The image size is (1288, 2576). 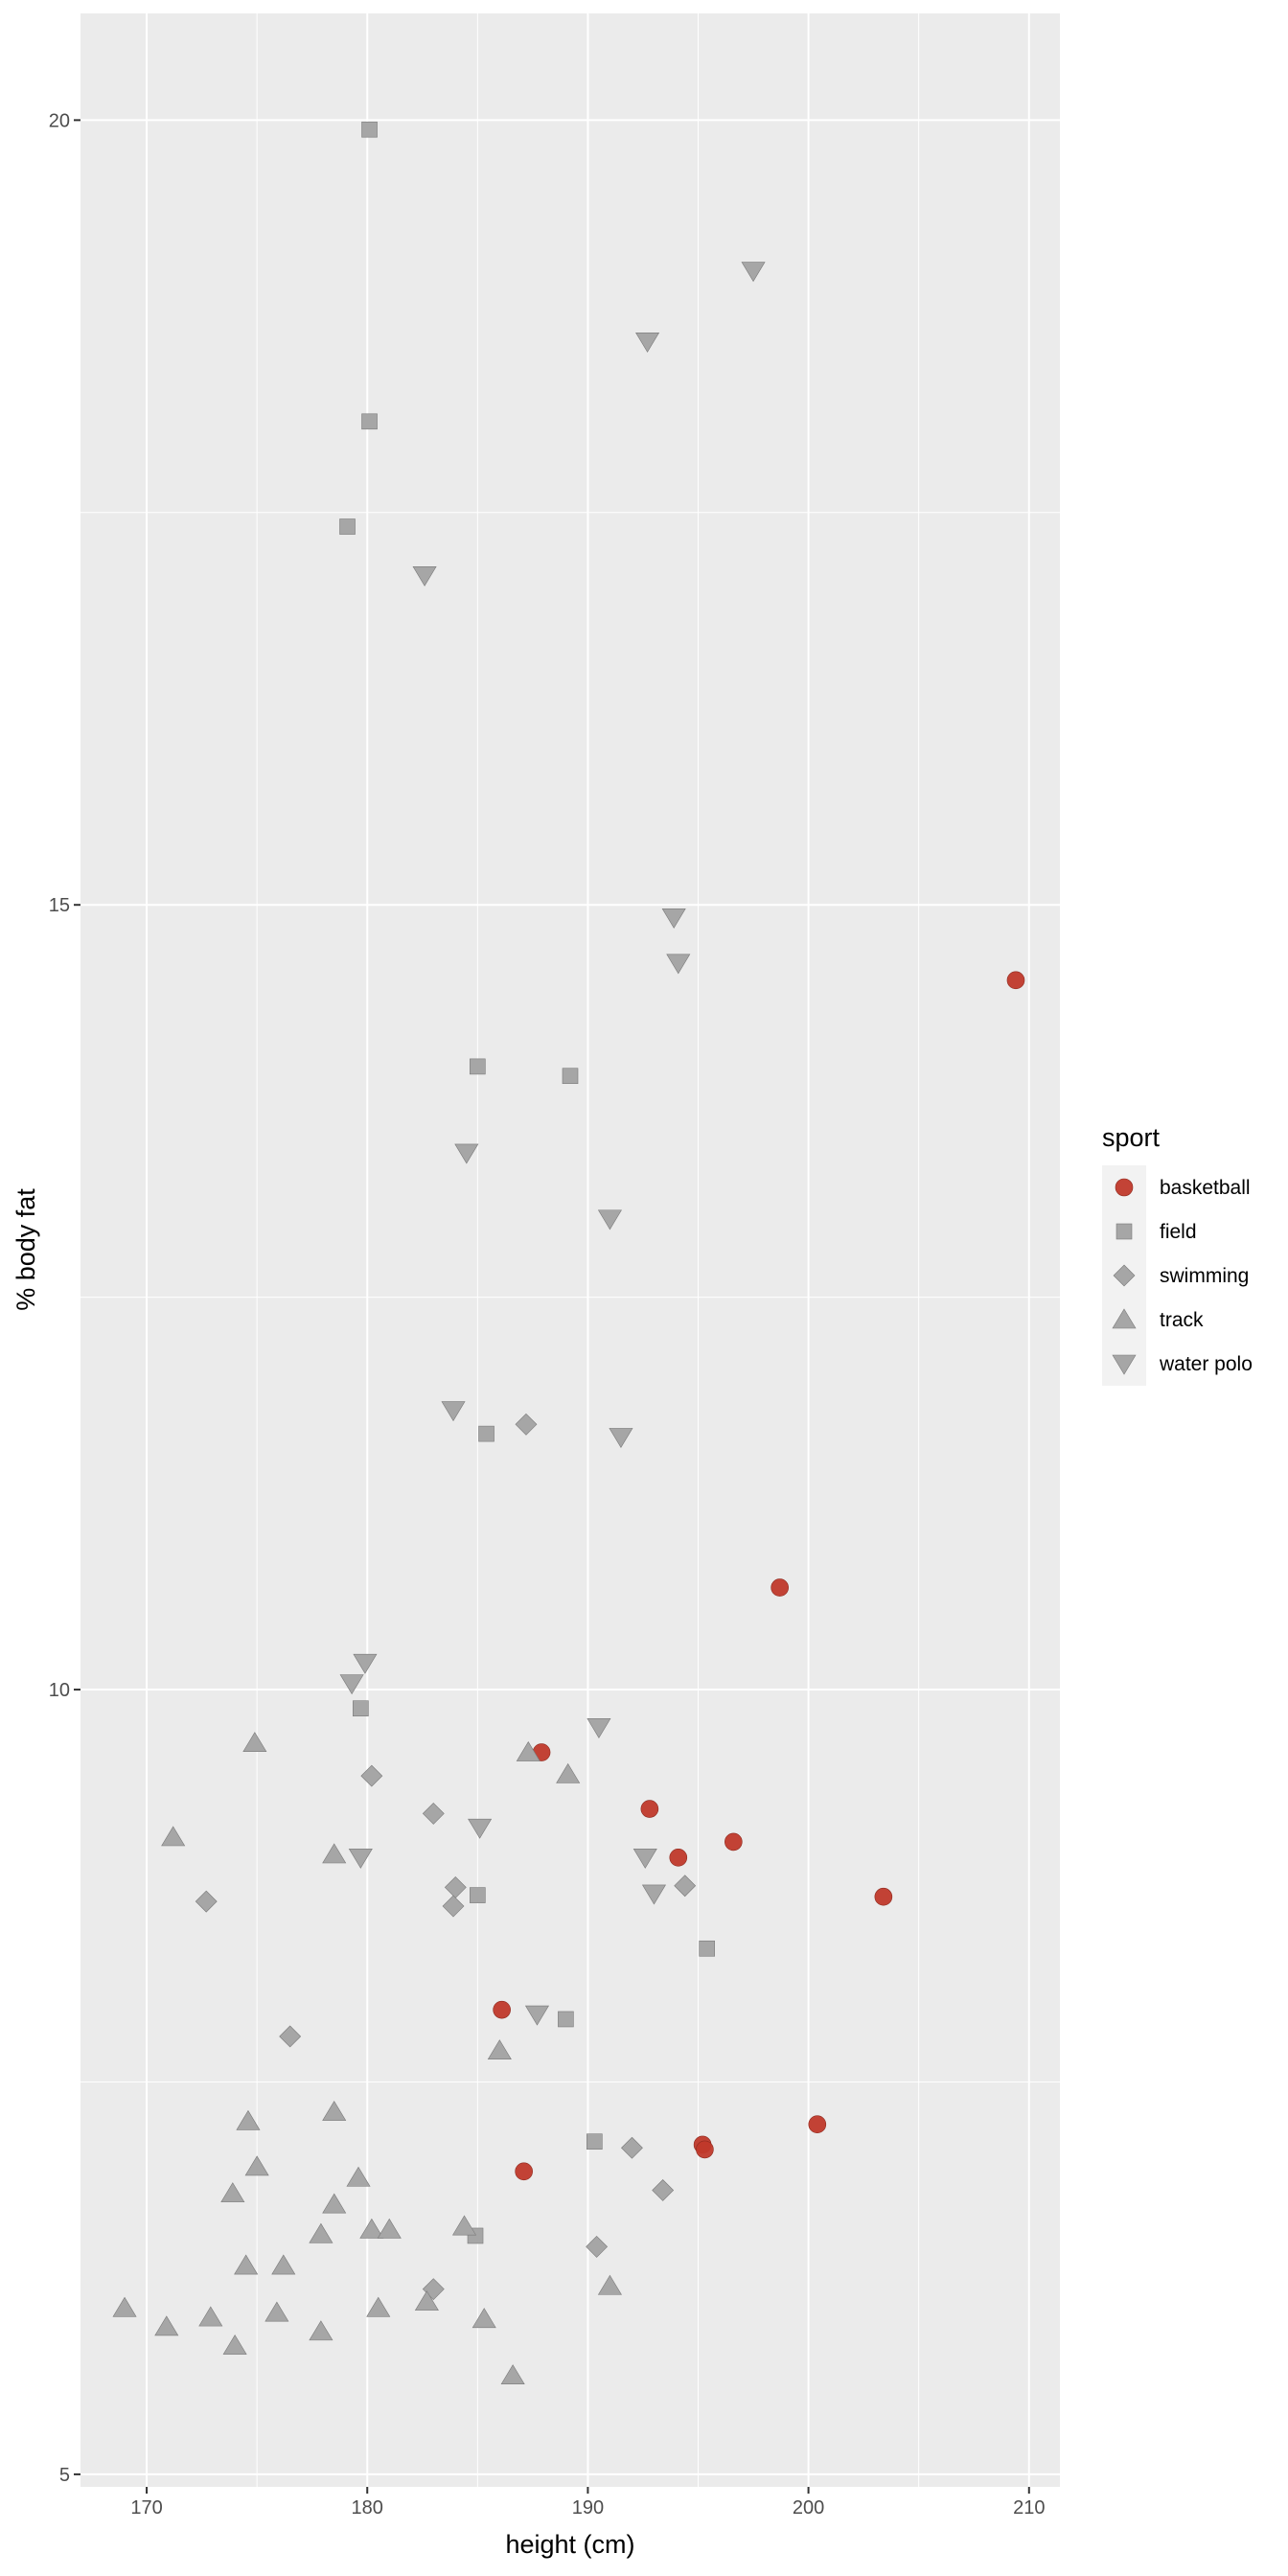 I want to click on legend-label-water-polo: water polo, so click(x=1206, y=1364).